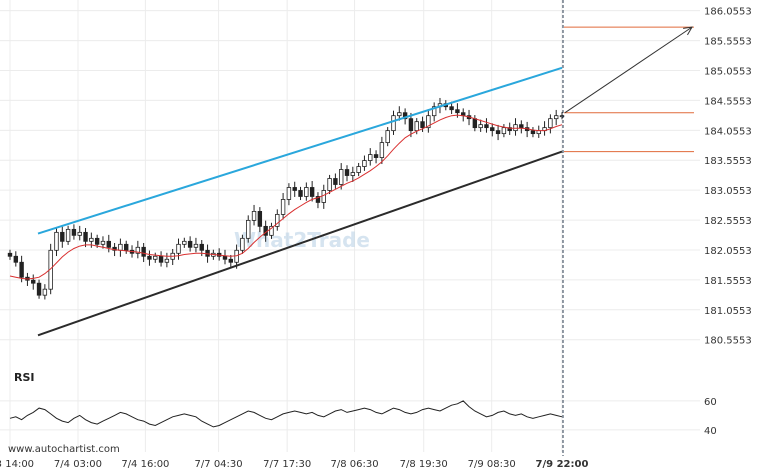 The width and height of the screenshot is (760, 475). Describe the element at coordinates (728, 71) in the screenshot. I see `price-tick-label: 185.0553` at that location.